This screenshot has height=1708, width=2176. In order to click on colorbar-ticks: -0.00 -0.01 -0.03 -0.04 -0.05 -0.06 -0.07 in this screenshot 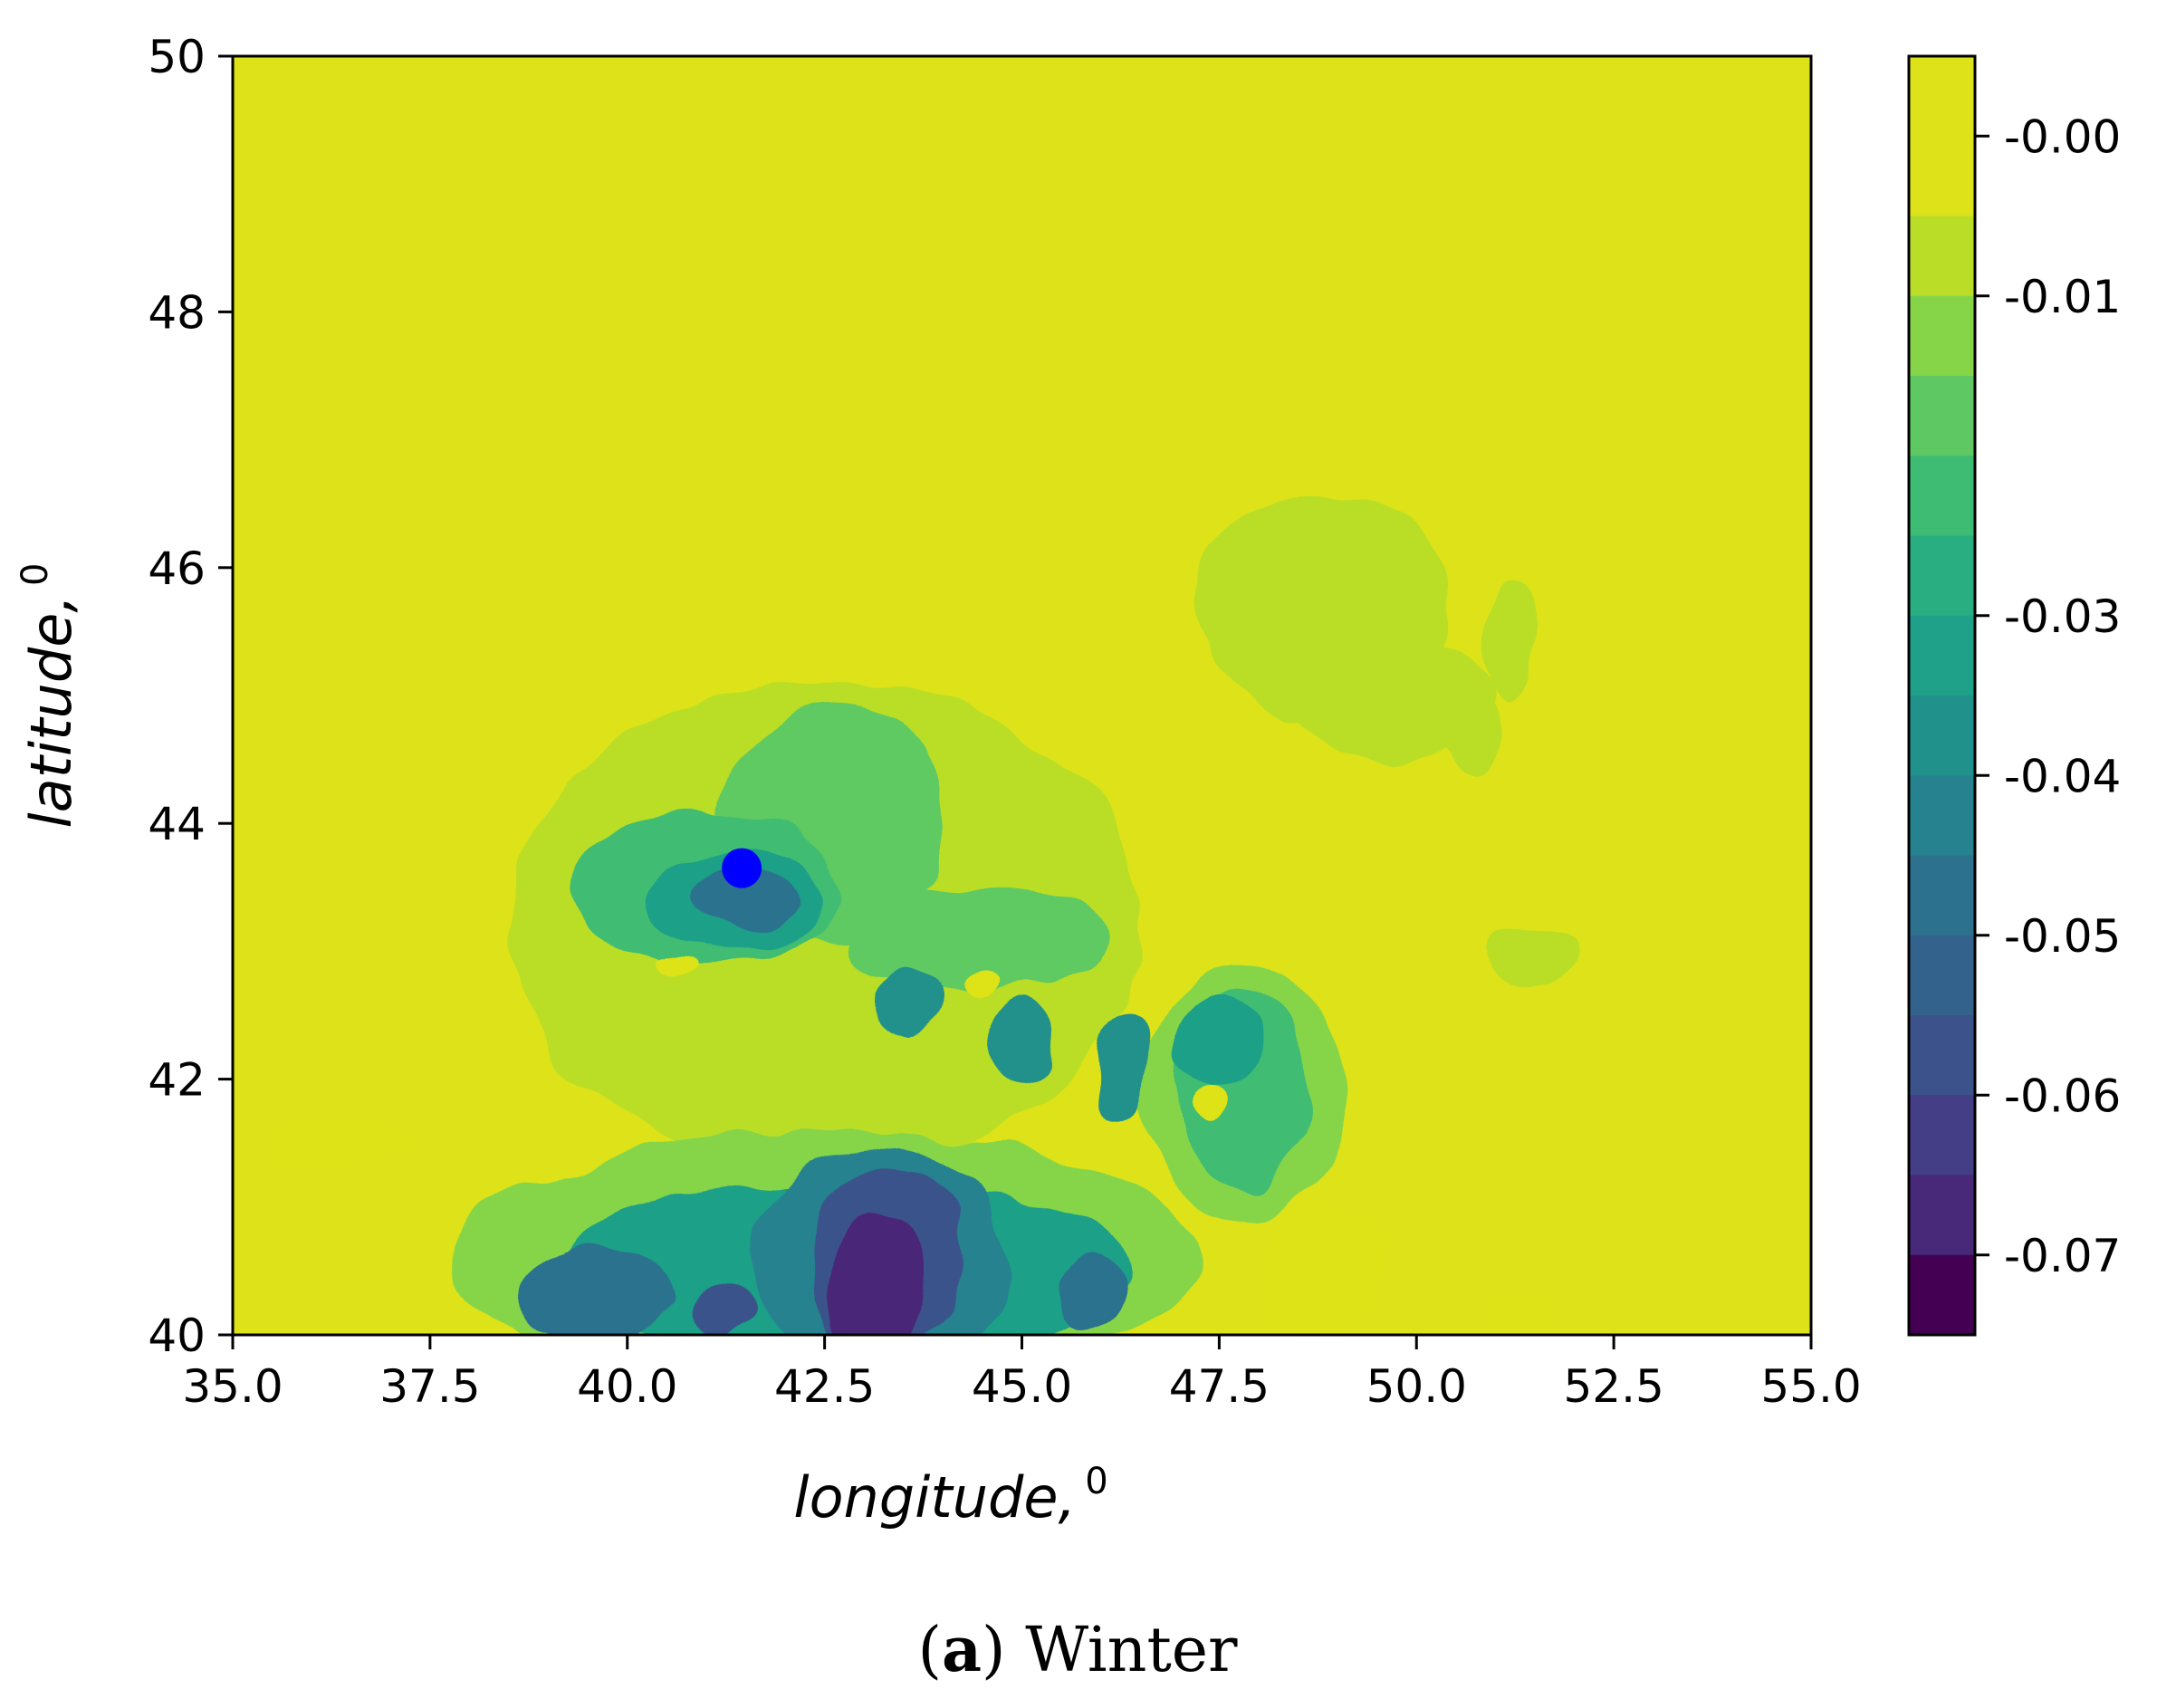, I will do `click(2048, 696)`.